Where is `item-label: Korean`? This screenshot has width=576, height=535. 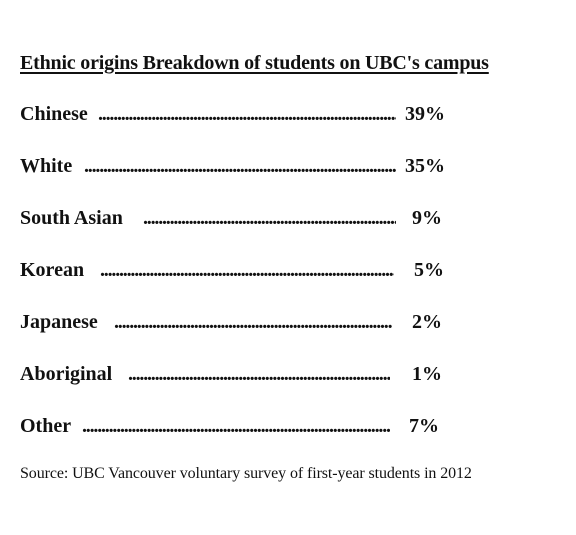 item-label: Korean is located at coordinates (52, 270).